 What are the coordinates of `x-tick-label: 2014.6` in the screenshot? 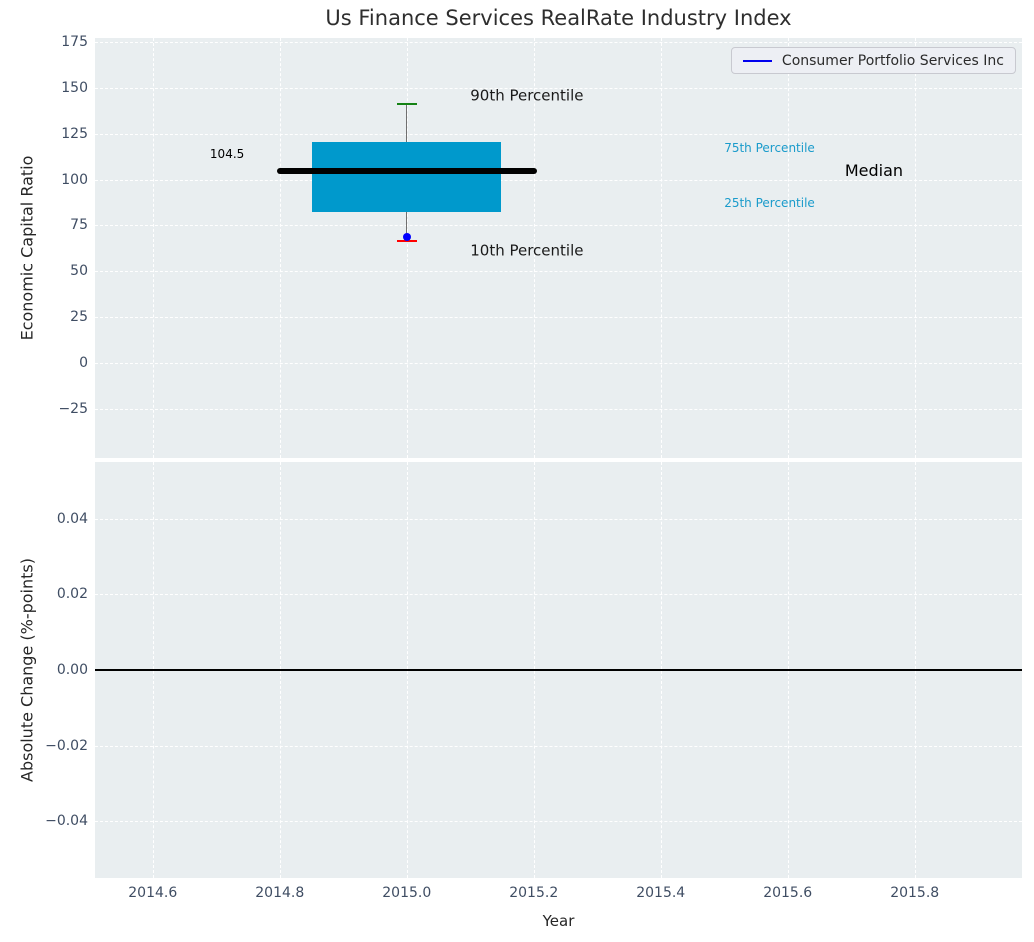 It's located at (153, 893).